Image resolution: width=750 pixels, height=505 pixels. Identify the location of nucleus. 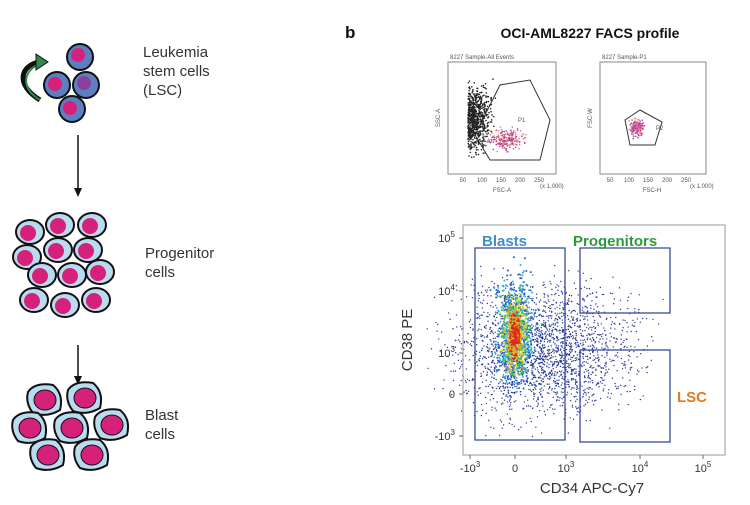
(45, 400).